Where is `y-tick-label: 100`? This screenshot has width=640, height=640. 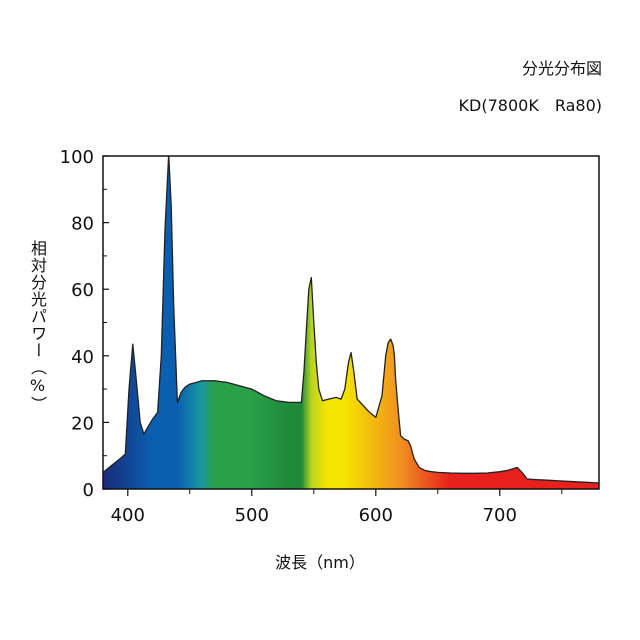 y-tick-label: 100 is located at coordinates (77, 157).